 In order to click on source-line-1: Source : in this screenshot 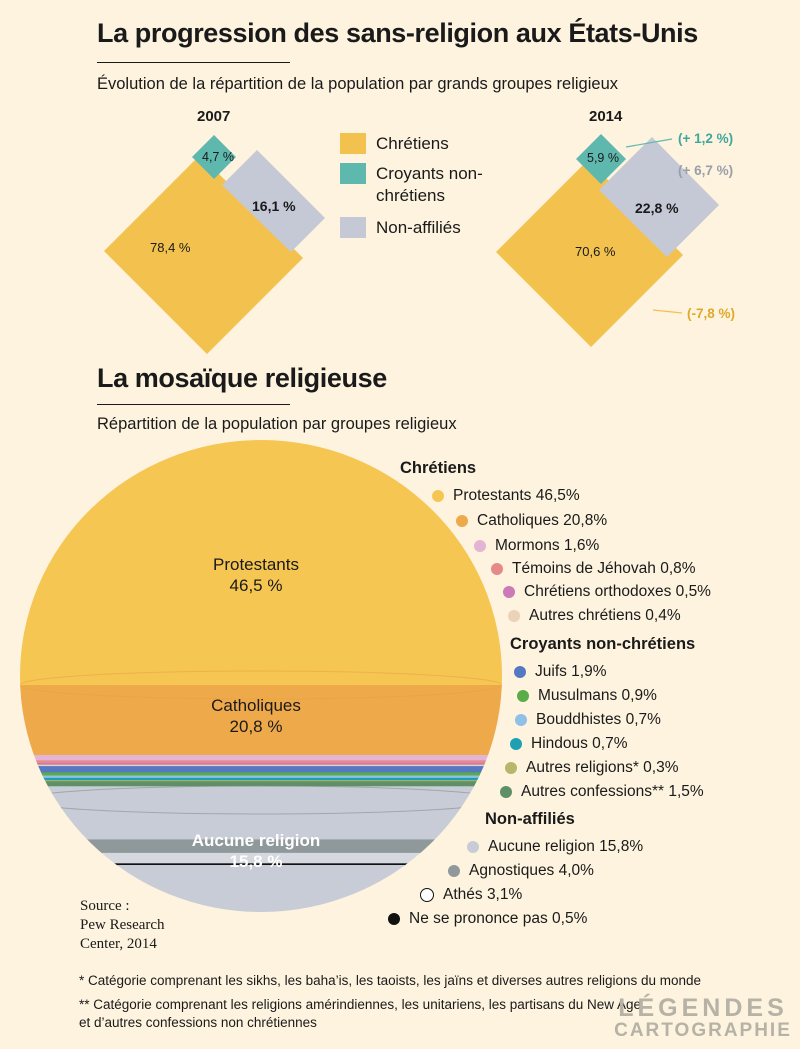, I will do `click(105, 906)`.